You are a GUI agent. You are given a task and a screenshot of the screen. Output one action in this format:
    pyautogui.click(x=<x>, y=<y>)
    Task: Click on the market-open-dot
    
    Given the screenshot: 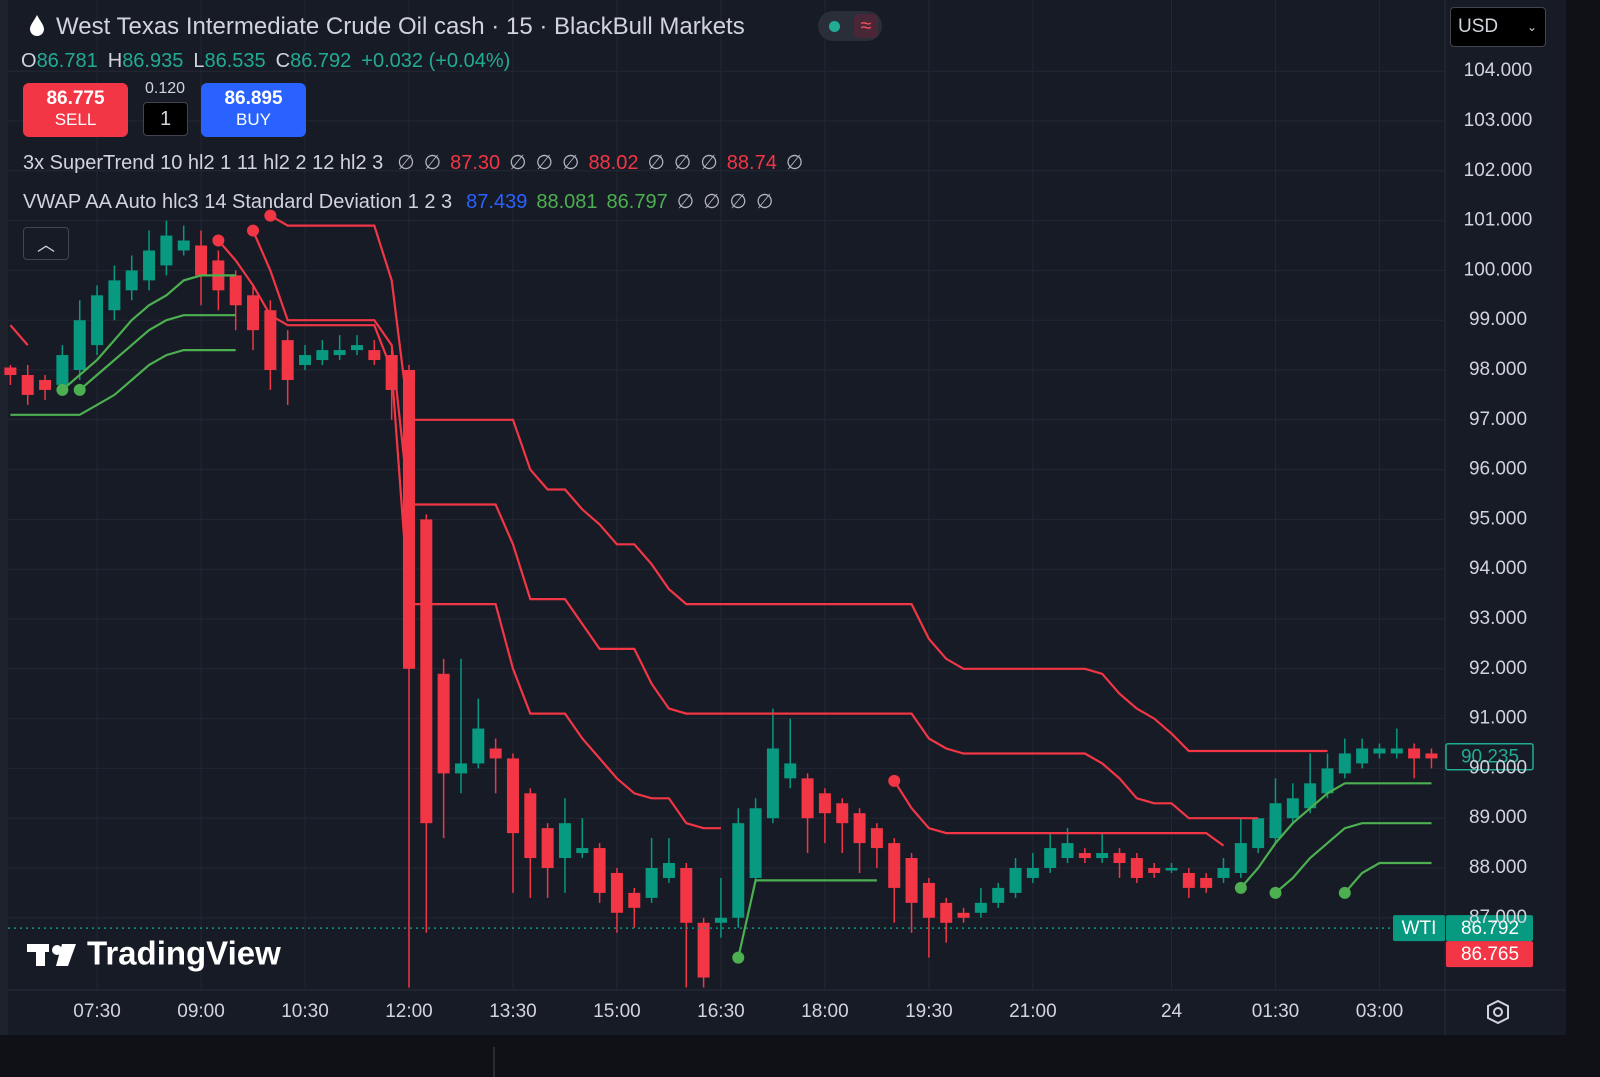 What is the action you would take?
    pyautogui.click(x=834, y=26)
    